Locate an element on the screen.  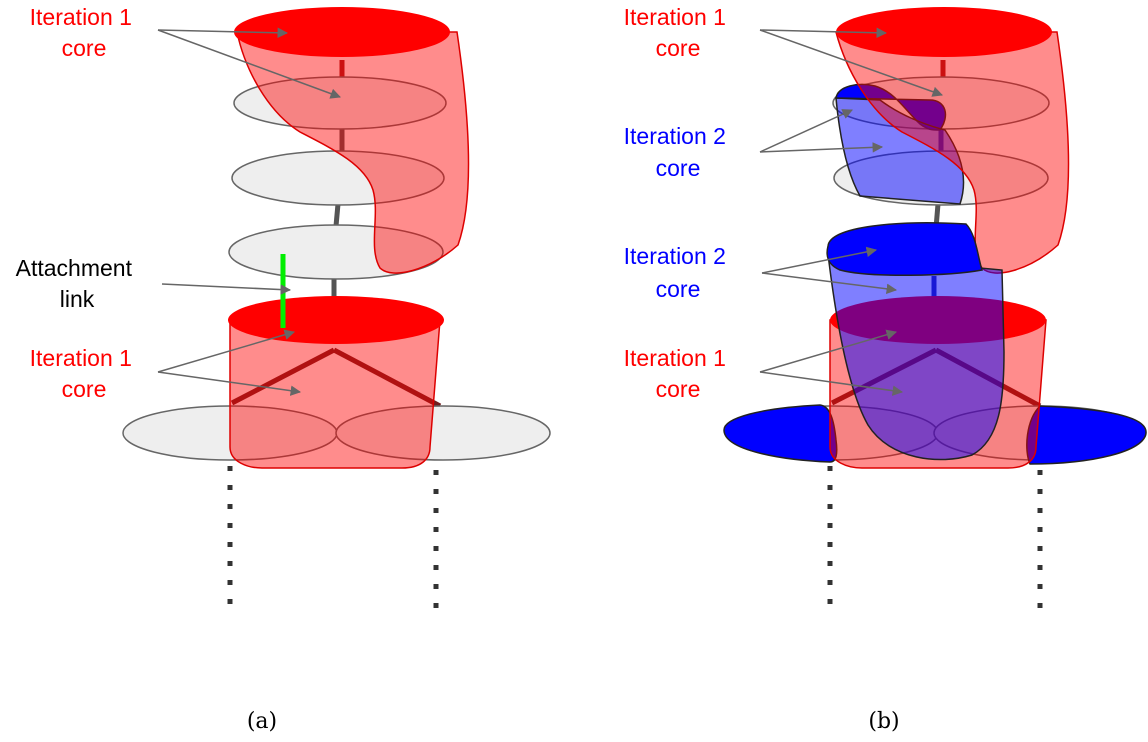
iteration2-core-upper-body is located at coordinates (900, 151).